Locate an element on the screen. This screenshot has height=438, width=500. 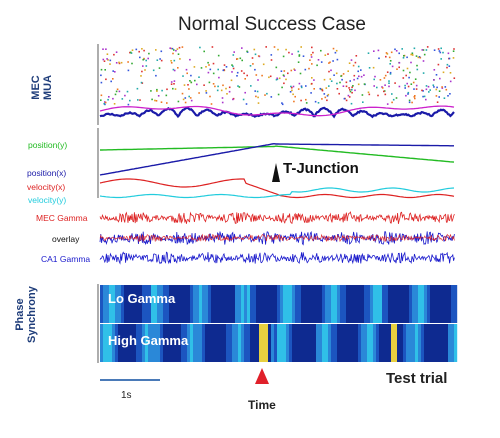
velocity-y-trace is located at coordinates (277, 193).